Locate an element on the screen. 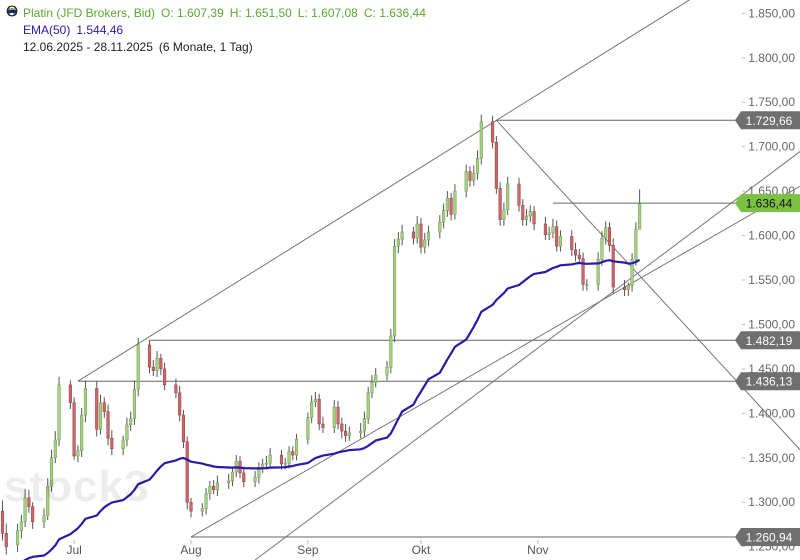 Image resolution: width=800 pixels, height=560 pixels. legend-ema-value: 1.544,46 is located at coordinates (100, 30).